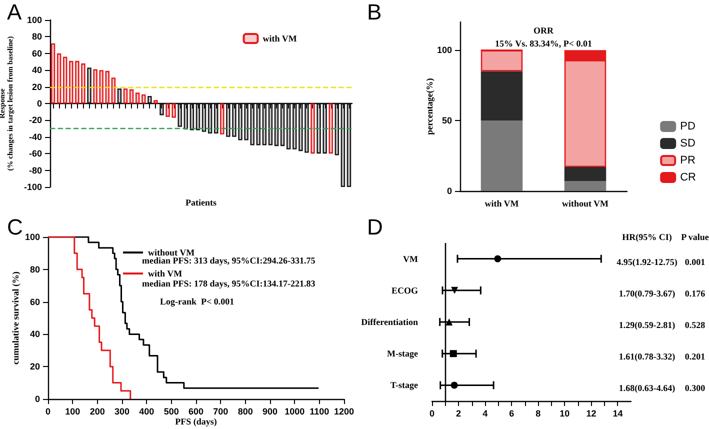 The height and width of the screenshot is (429, 709). I want to click on text: 0.001, so click(695, 261).